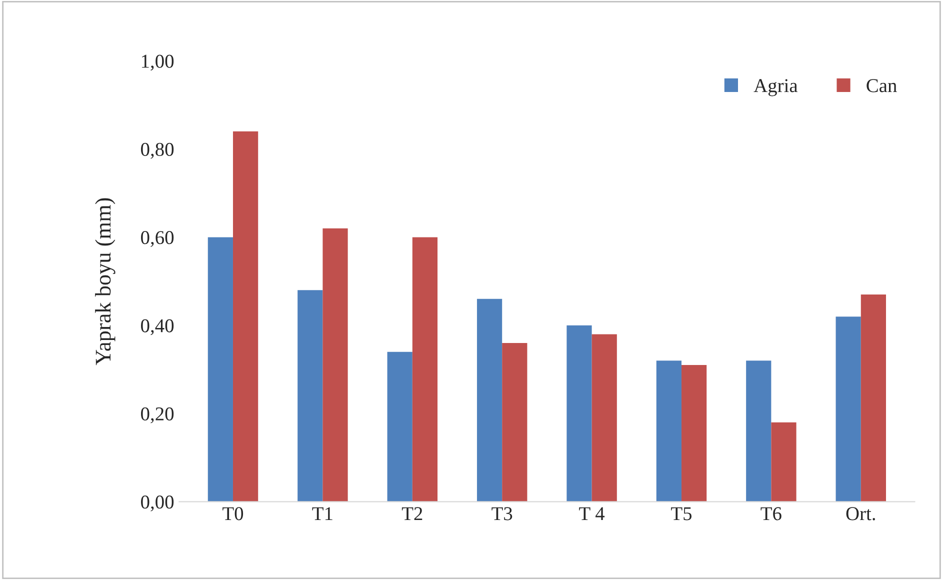  What do you see at coordinates (881, 85) in the screenshot?
I see `legend-label: Can` at bounding box center [881, 85].